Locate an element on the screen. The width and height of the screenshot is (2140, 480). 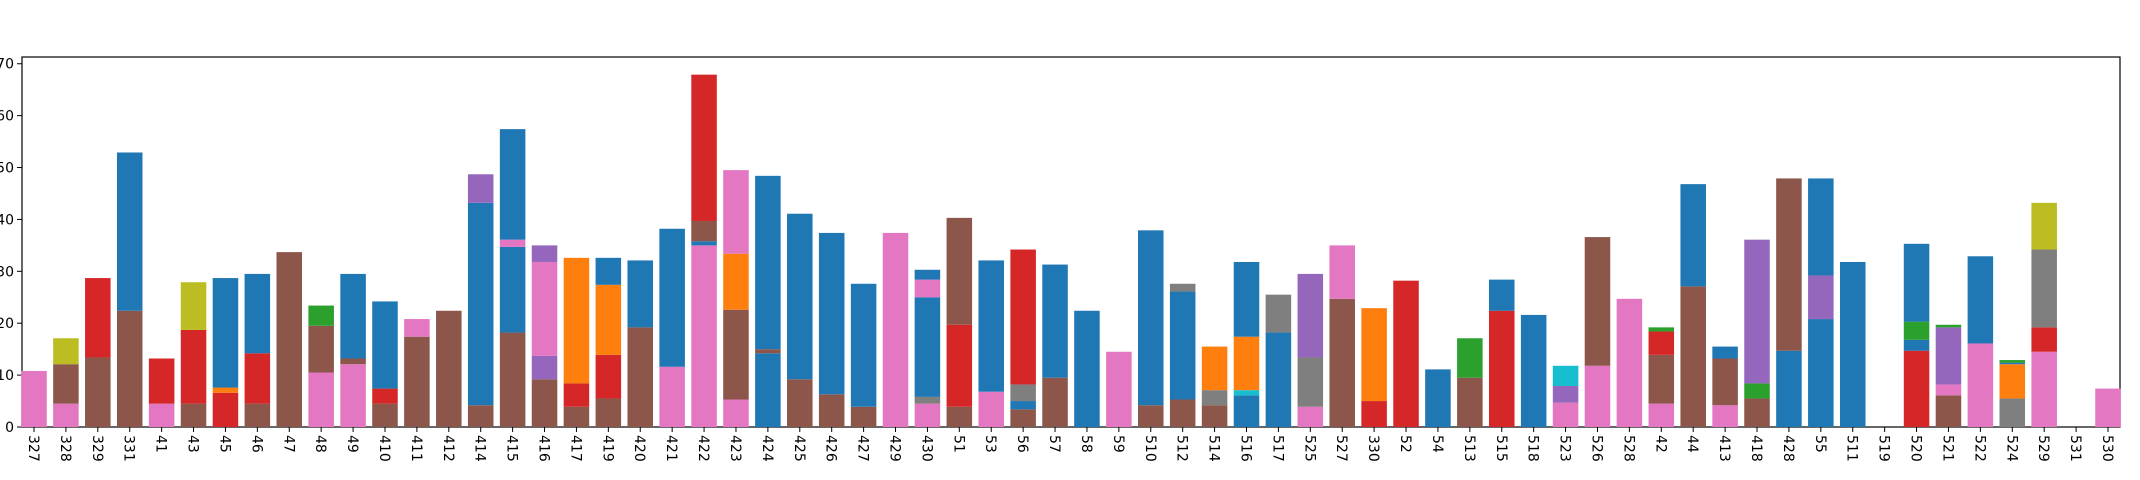
x-tick-label: 526 is located at coordinates (1596, 448).